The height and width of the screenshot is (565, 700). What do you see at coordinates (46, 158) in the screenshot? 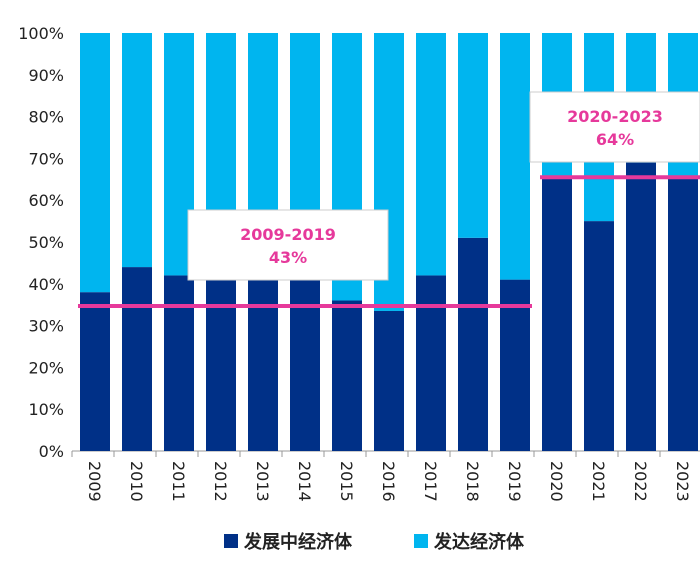
I see `y-tick-label: 70%` at bounding box center [46, 158].